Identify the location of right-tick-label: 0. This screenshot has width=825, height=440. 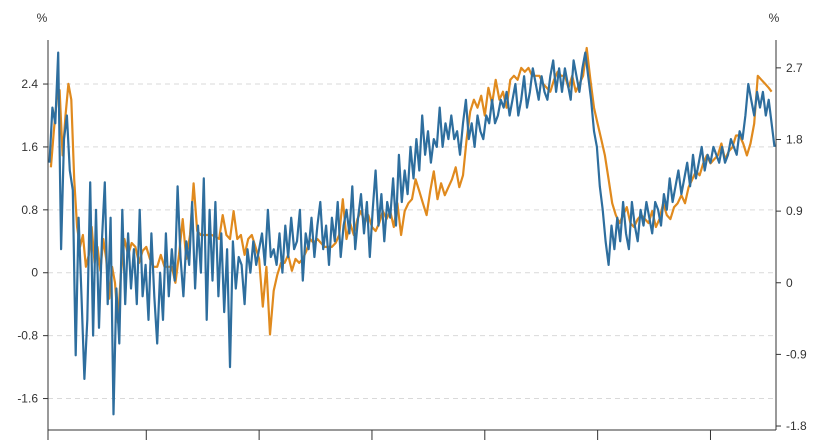
(789, 283).